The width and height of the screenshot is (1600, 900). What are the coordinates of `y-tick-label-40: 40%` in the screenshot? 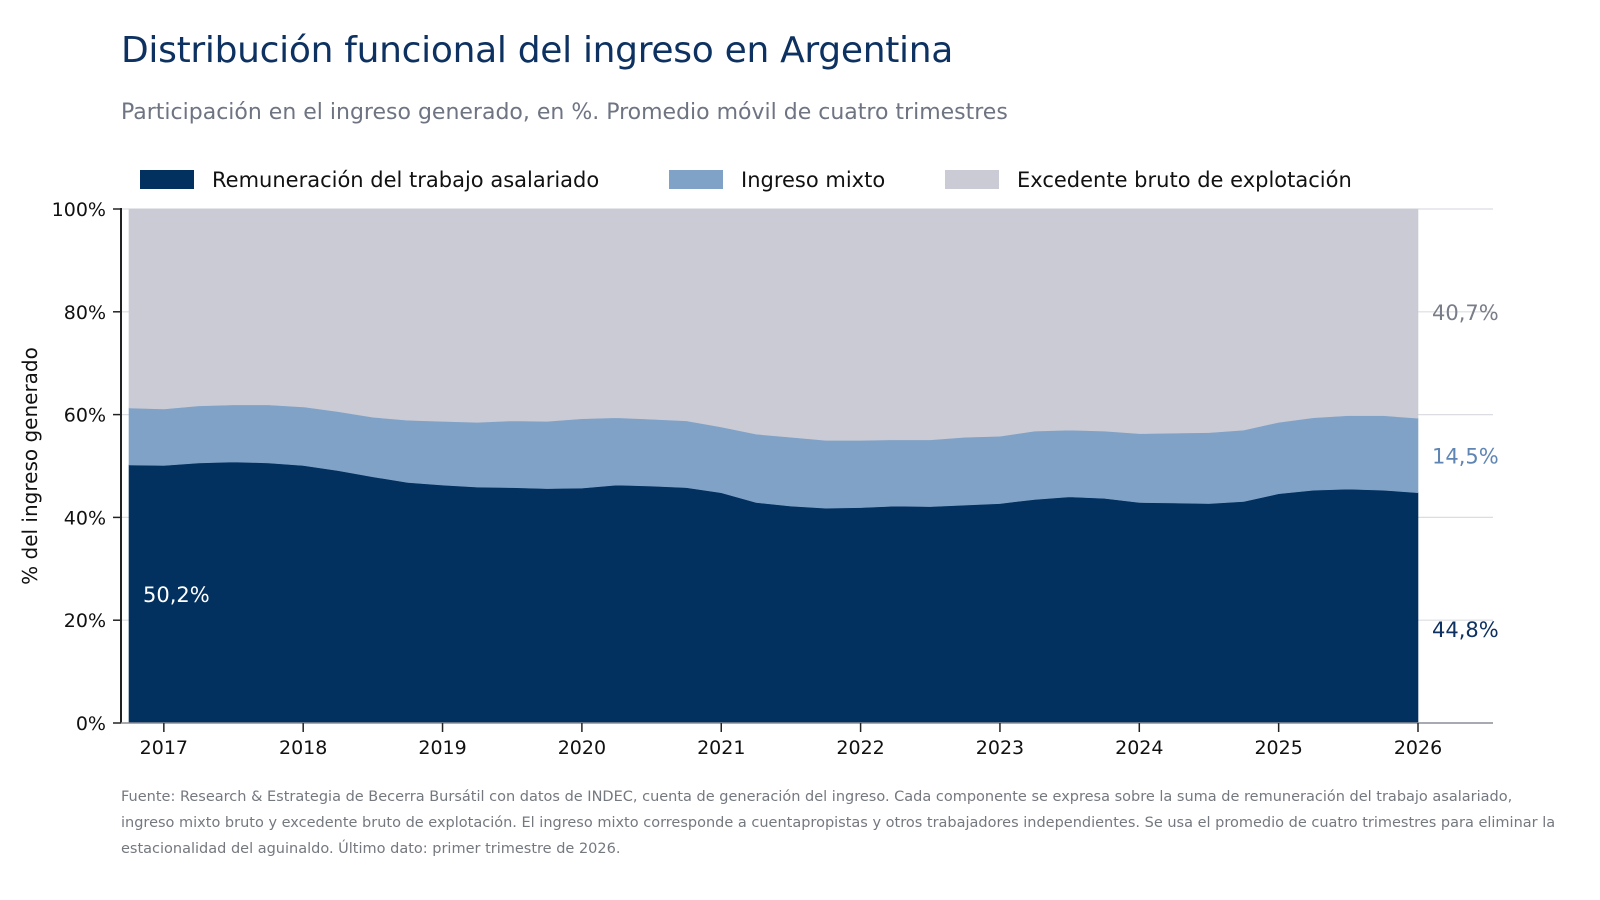 It's located at (85, 518).